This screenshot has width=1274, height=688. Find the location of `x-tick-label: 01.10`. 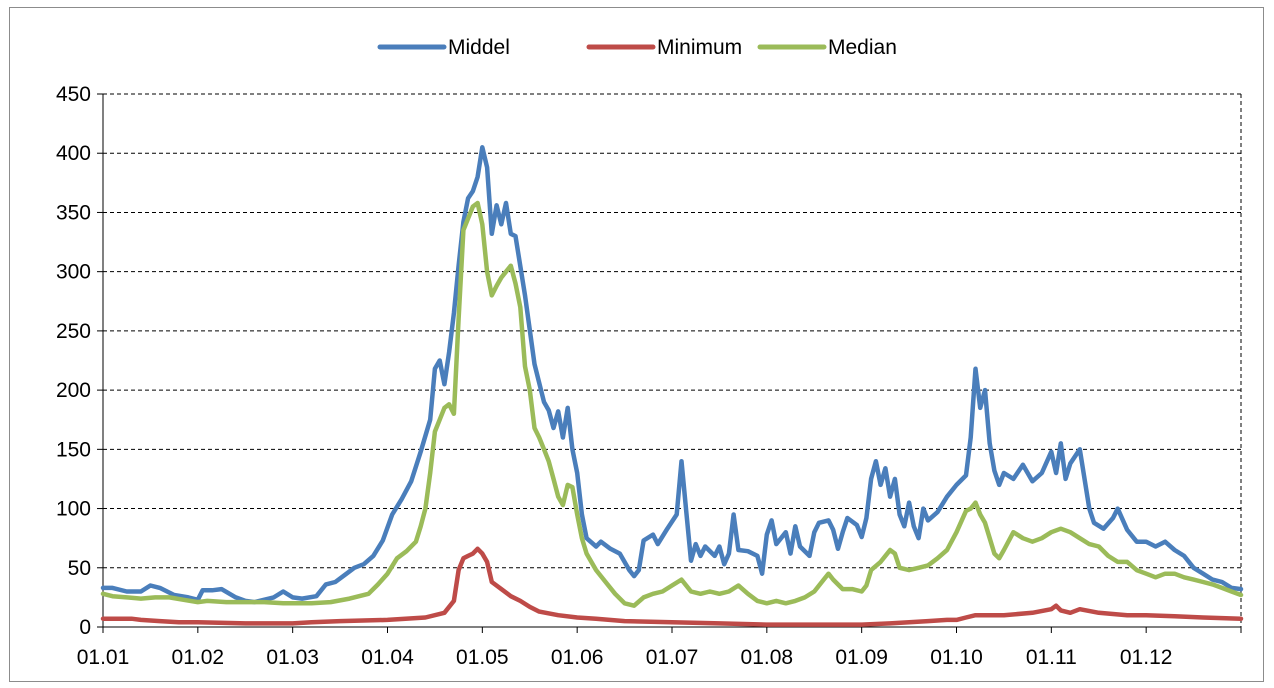

x-tick-label: 01.10 is located at coordinates (956, 657).